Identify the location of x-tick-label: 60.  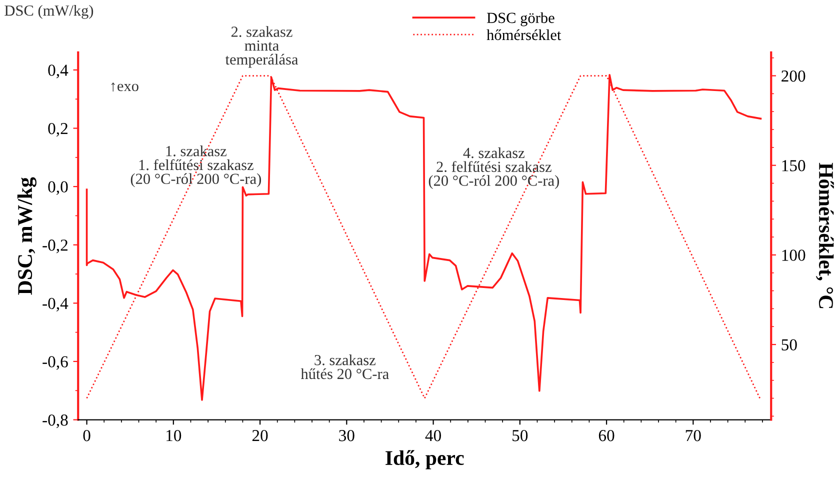
(606, 436).